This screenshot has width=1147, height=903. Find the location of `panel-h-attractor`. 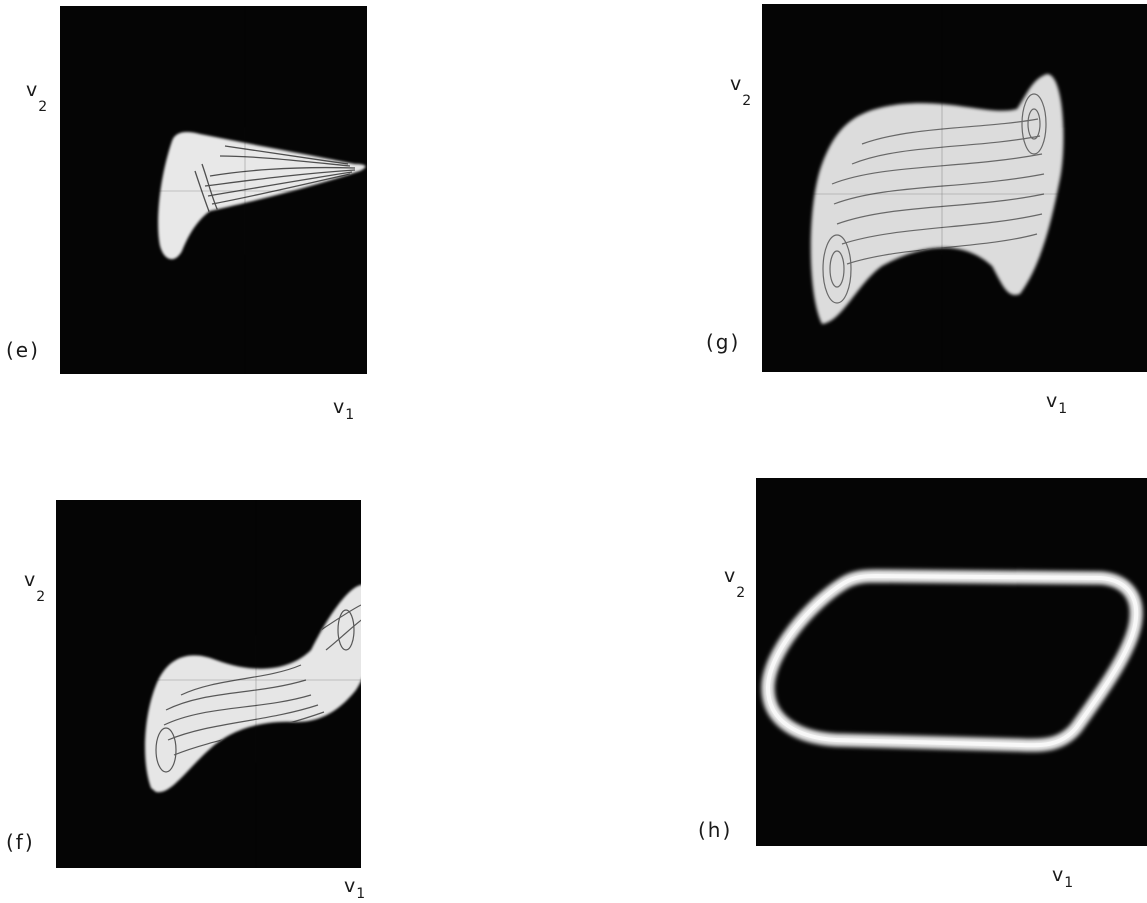

panel-h-attractor is located at coordinates (952, 660).